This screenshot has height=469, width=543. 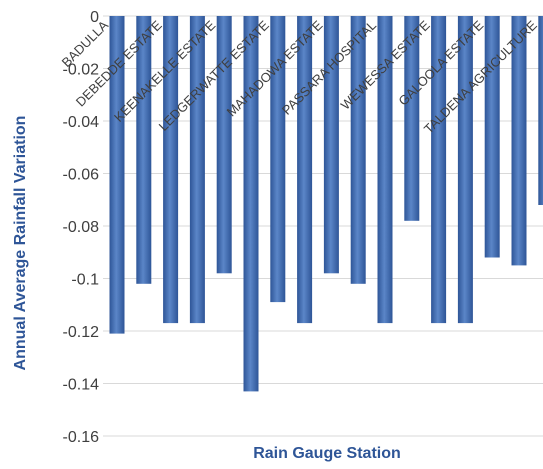 I want to click on y-axis-ticks: 0 -0.02 -0.04 -0.06 -0.08 -0.1 -0.12 -0.14 -0.16, so click(x=81, y=227).